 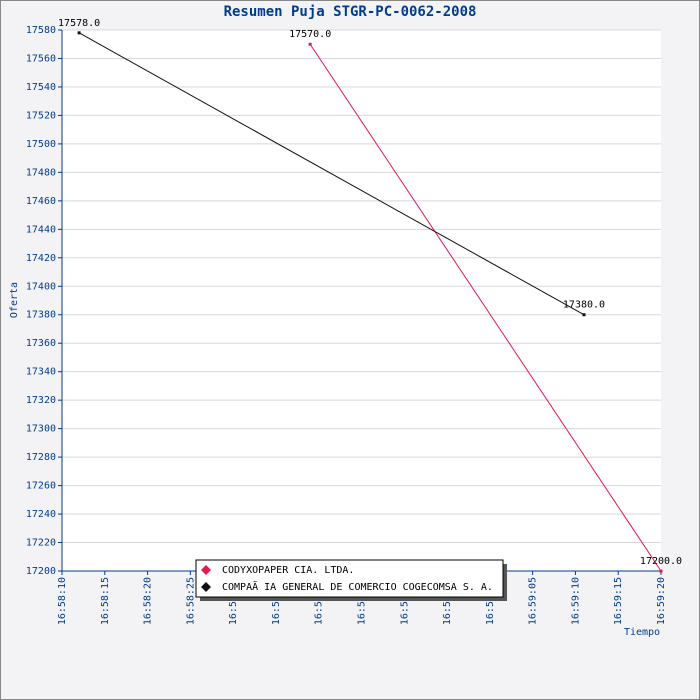 I want to click on y-tick-label: 17480, so click(x=41, y=172).